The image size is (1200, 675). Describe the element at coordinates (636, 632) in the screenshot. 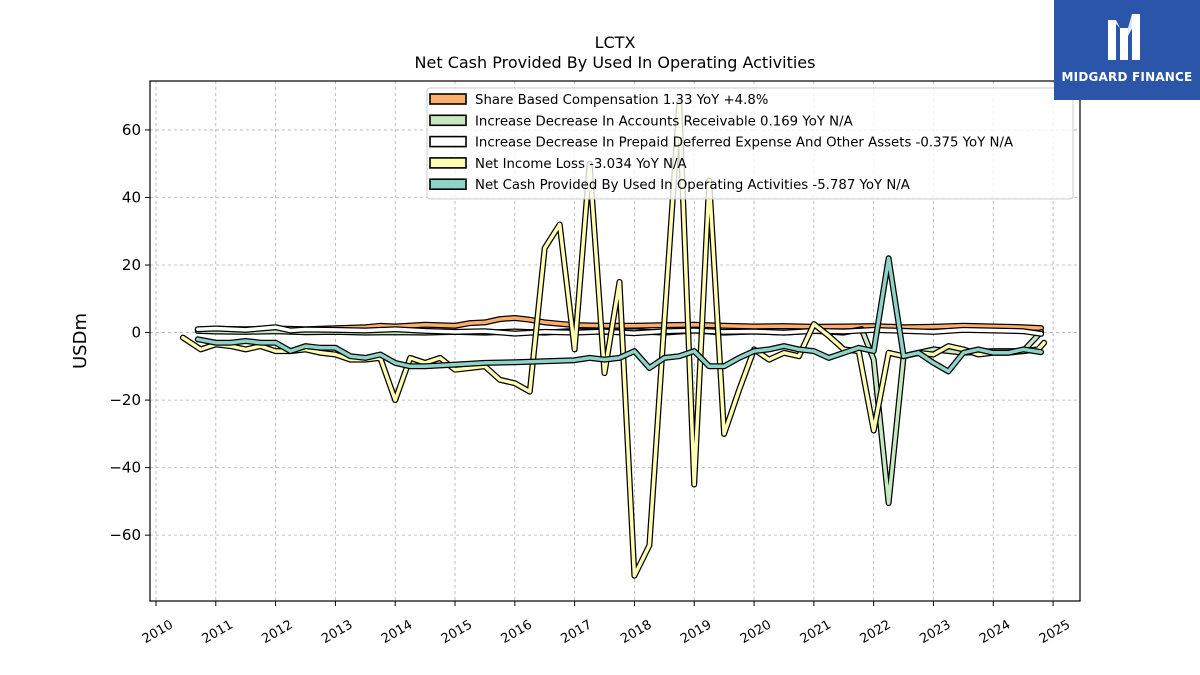

I see `x-tick-label: 2018` at that location.